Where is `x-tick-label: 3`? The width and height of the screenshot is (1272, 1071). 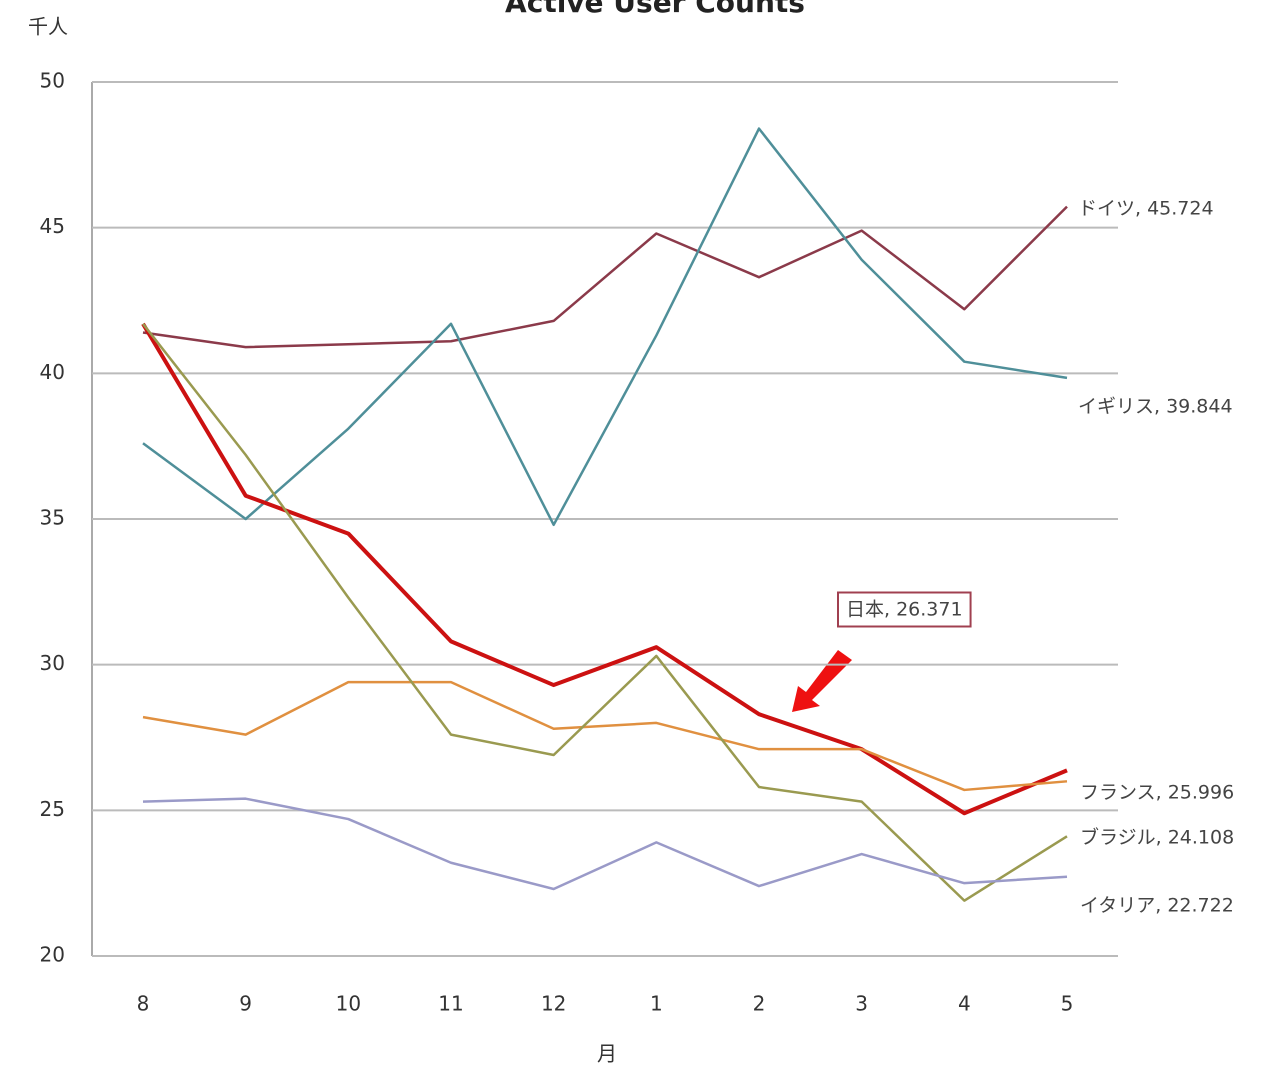
x-tick-label: 3 is located at coordinates (861, 1004).